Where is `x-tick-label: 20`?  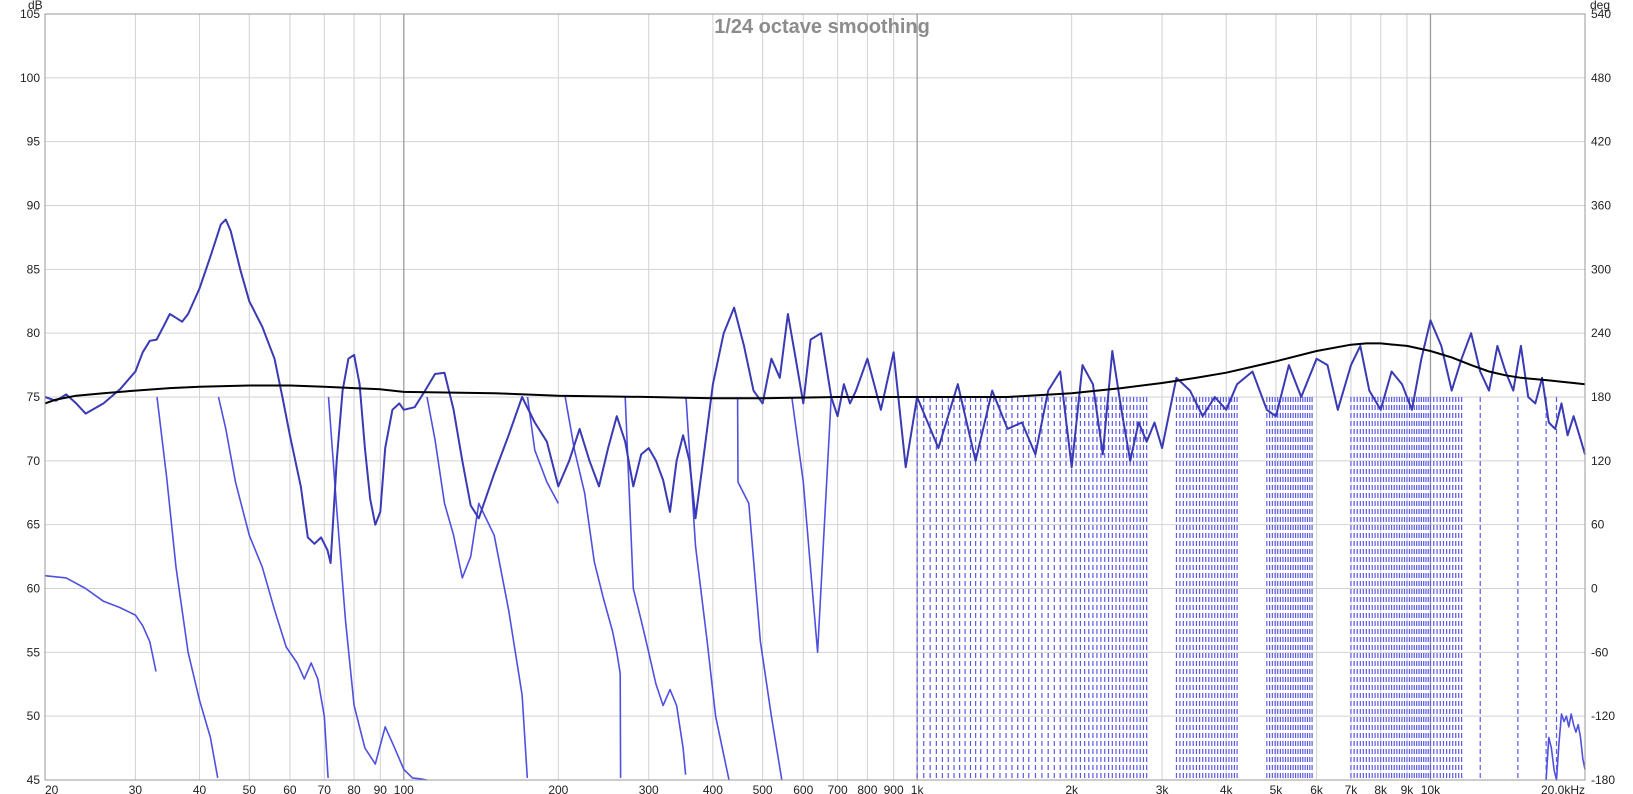 x-tick-label: 20 is located at coordinates (52, 788).